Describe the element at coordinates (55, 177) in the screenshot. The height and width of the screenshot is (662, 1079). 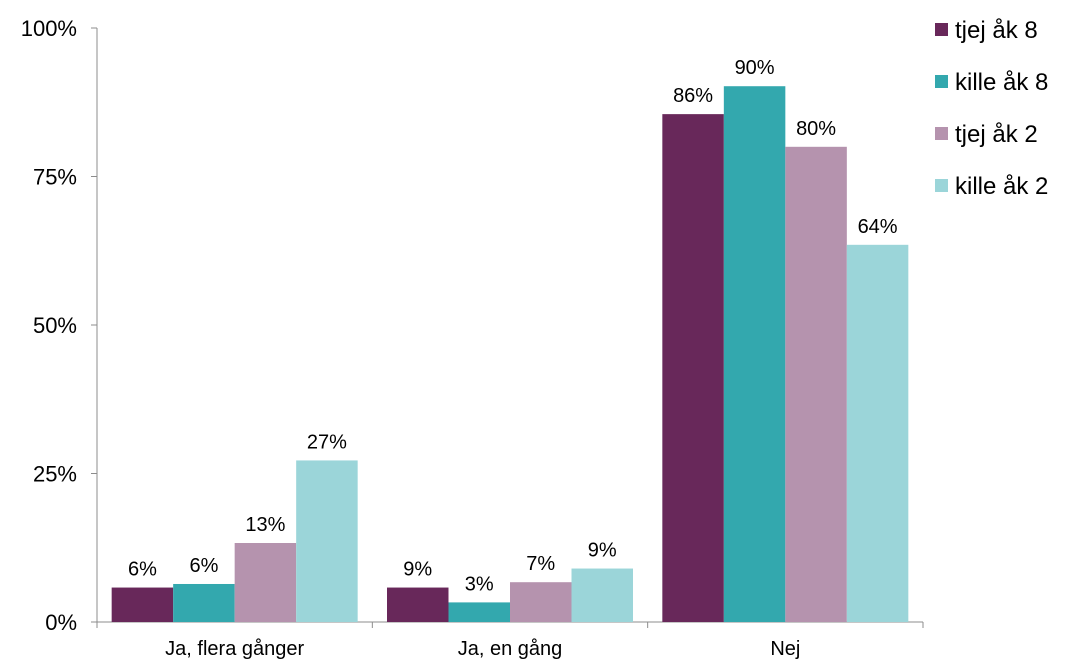
I see `y-tick-label: 75%` at that location.